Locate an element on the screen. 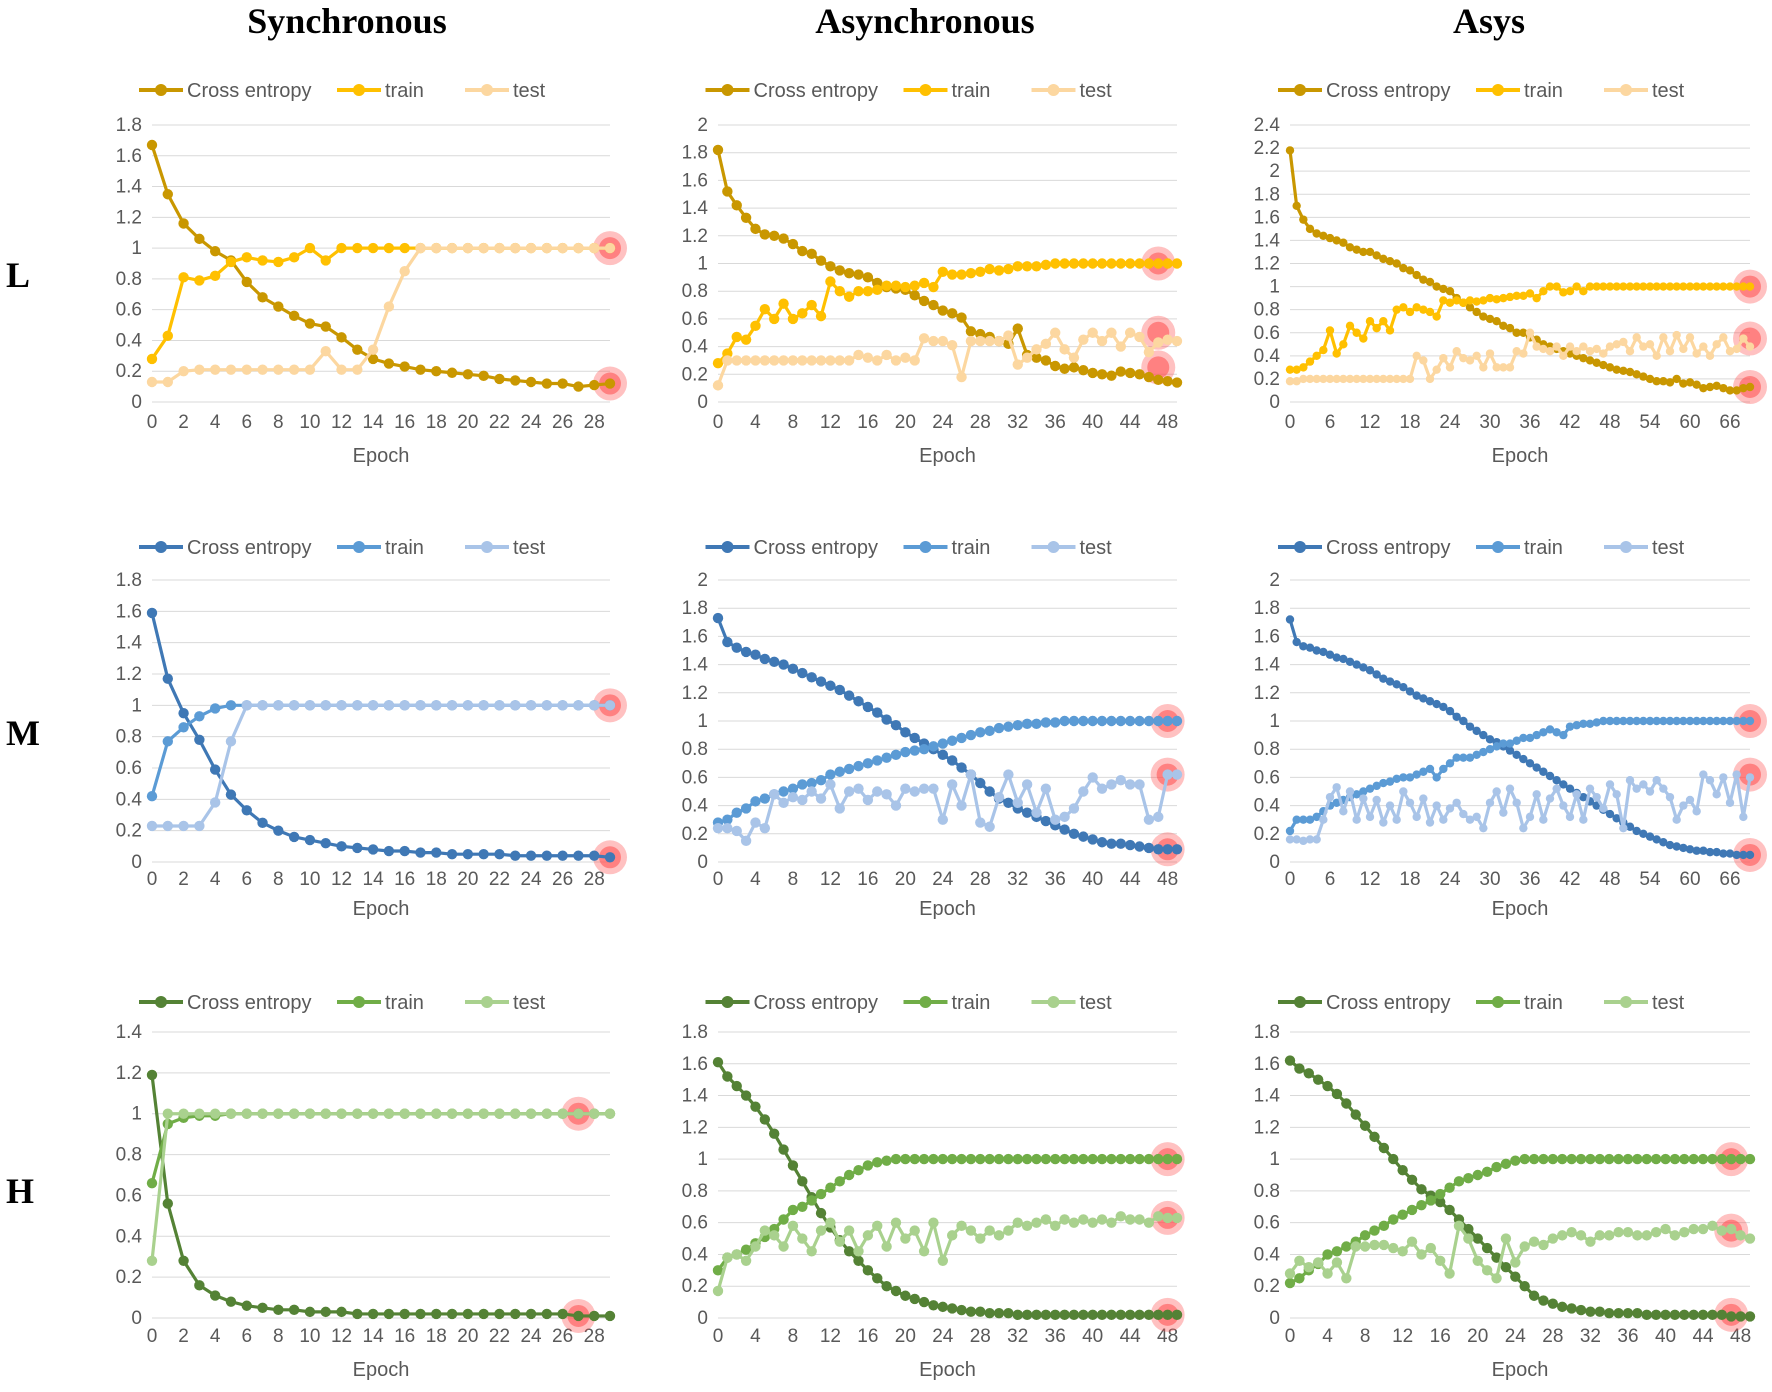 The width and height of the screenshot is (1772, 1392). y-tick-label: 0.8 is located at coordinates (695, 1191).